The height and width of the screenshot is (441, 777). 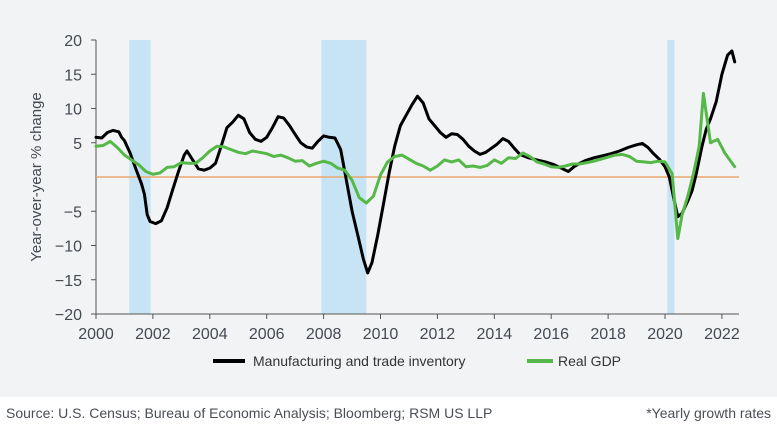 What do you see at coordinates (708, 413) in the screenshot?
I see `growth-rate-note: *Yearly growth rates` at bounding box center [708, 413].